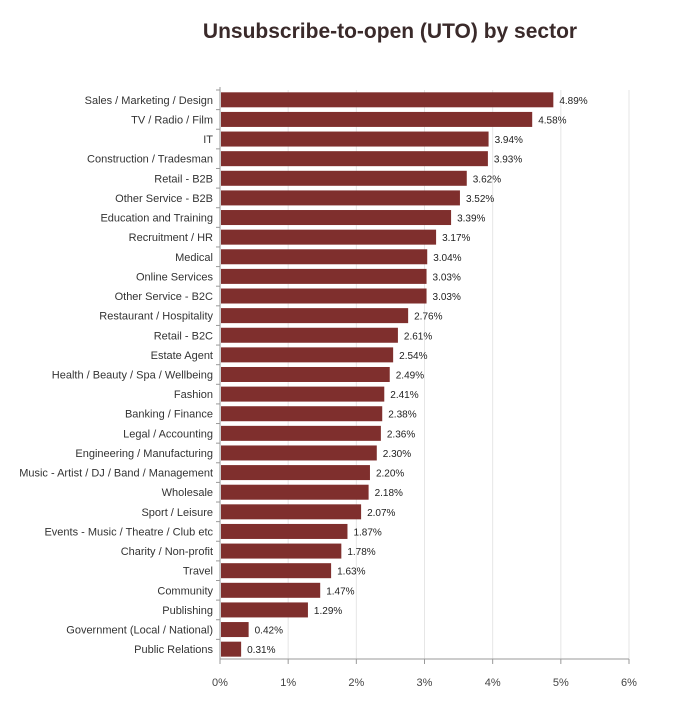 The width and height of the screenshot is (700, 704). I want to click on x-tick-label: 5%, so click(561, 683).